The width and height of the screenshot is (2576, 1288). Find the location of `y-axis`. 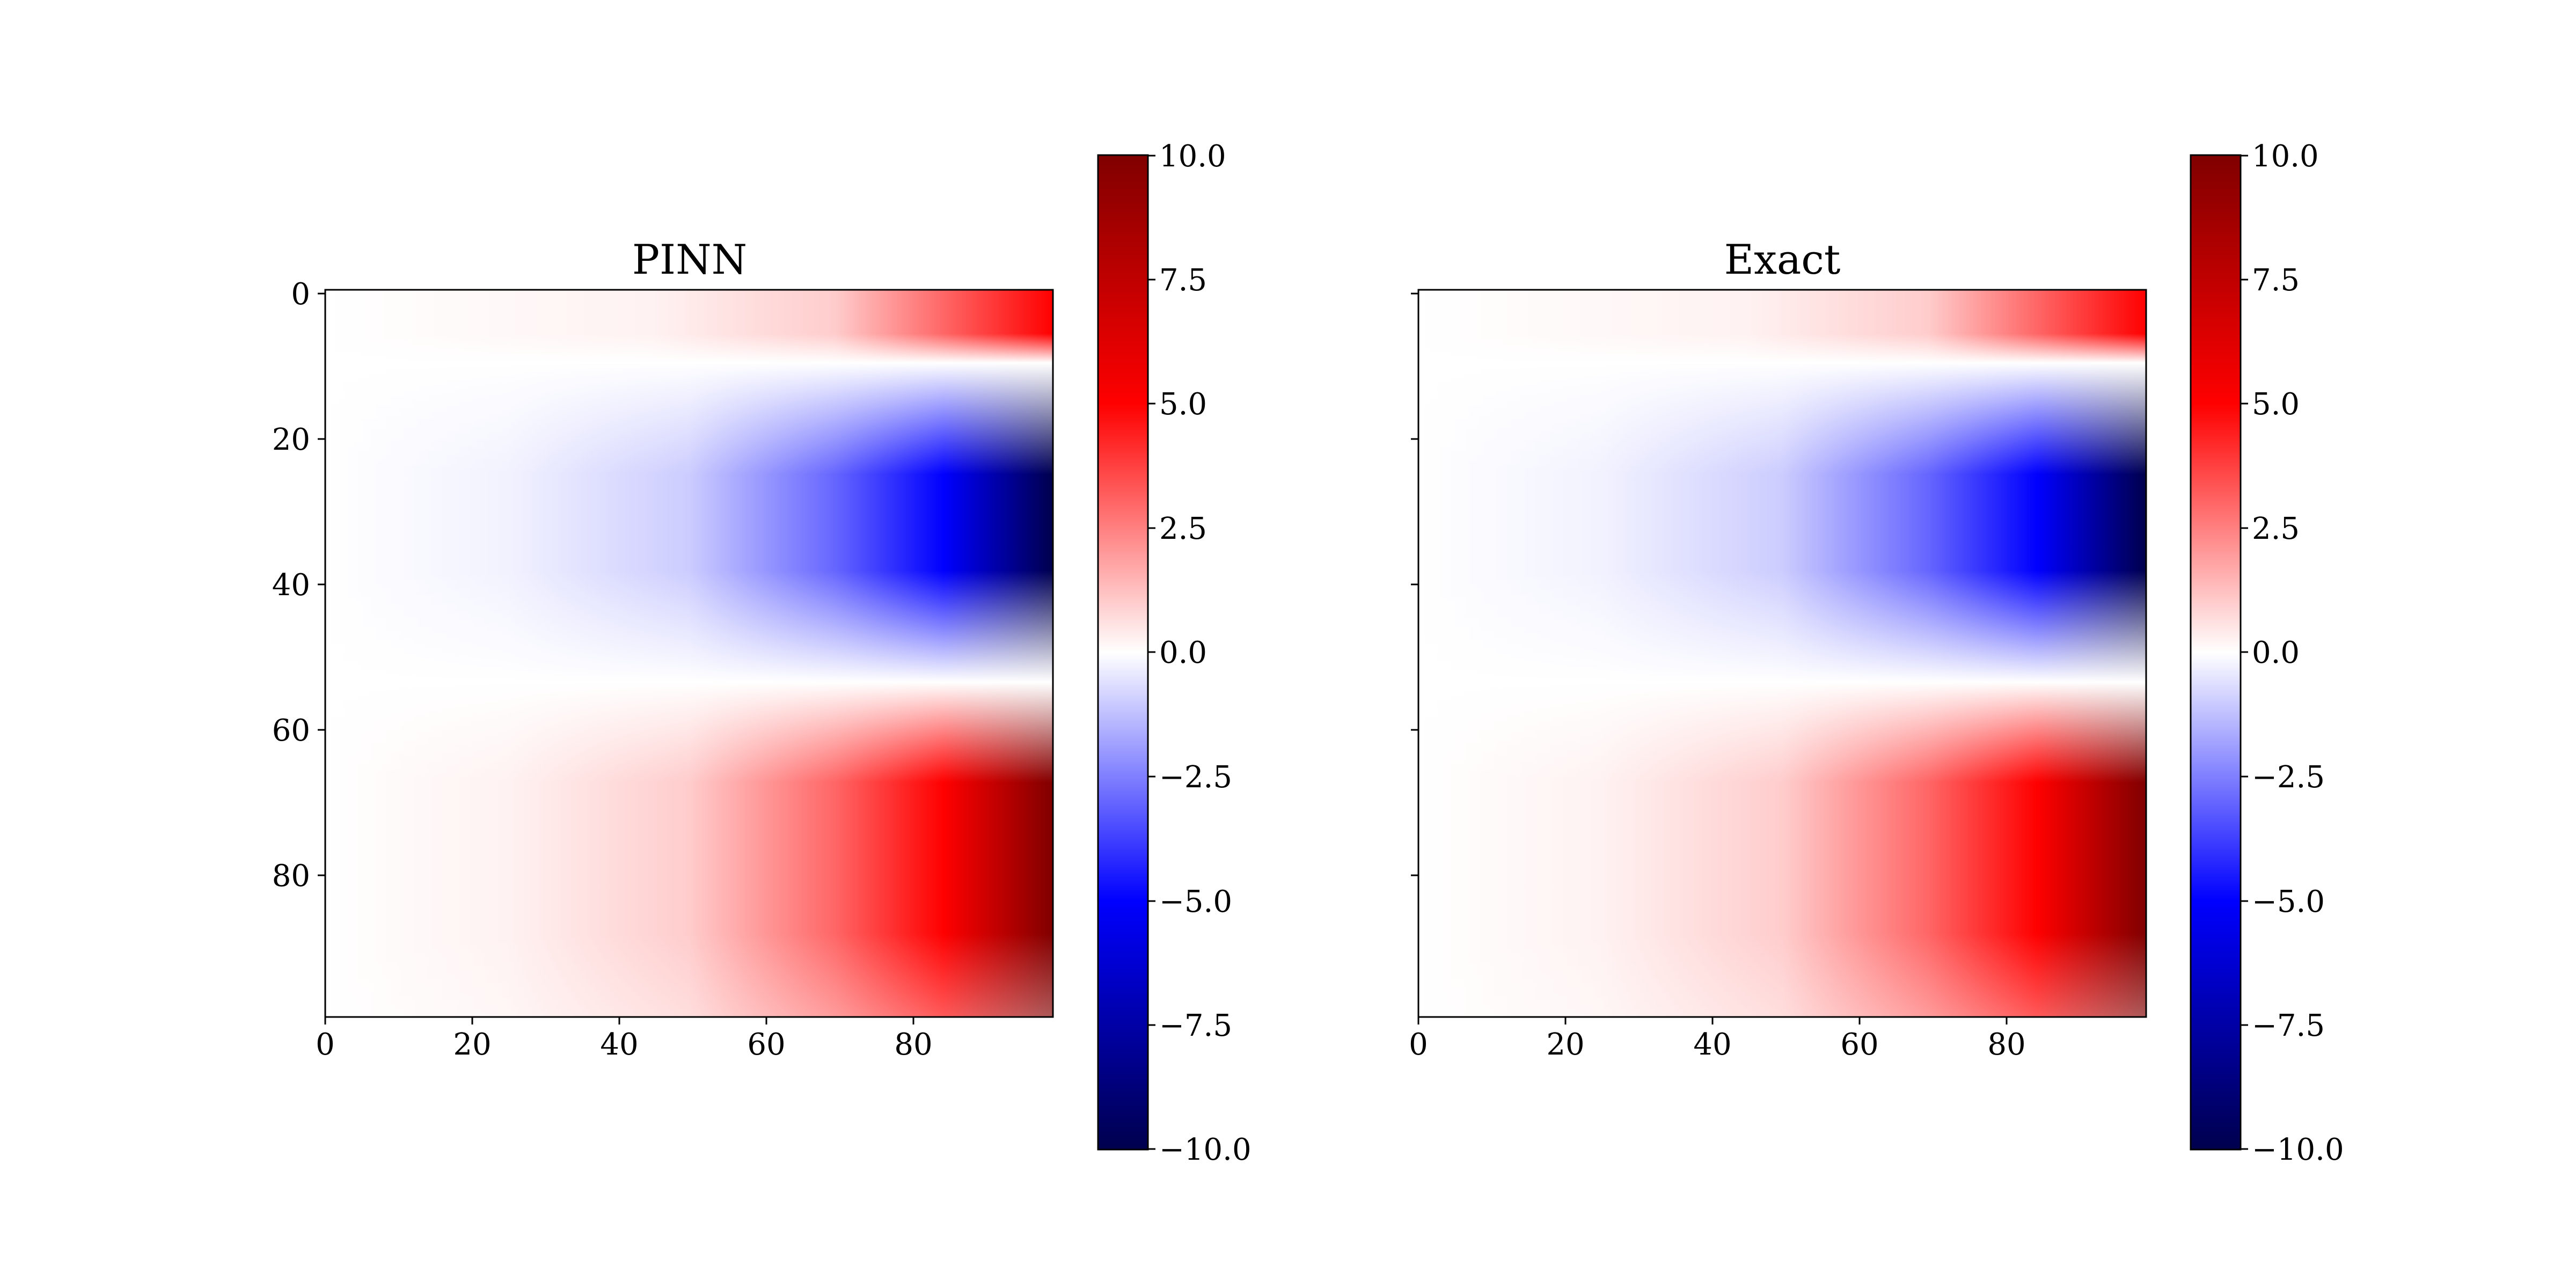

y-axis is located at coordinates (1414, 584).